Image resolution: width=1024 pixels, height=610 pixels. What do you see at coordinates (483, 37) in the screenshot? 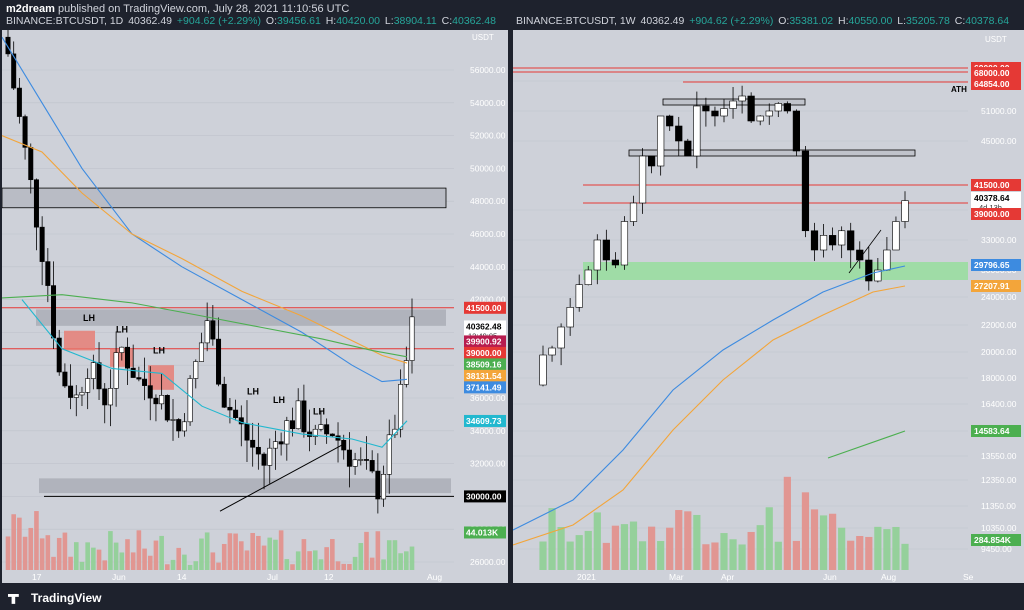
I see `y-unit-label: USDT` at bounding box center [483, 37].